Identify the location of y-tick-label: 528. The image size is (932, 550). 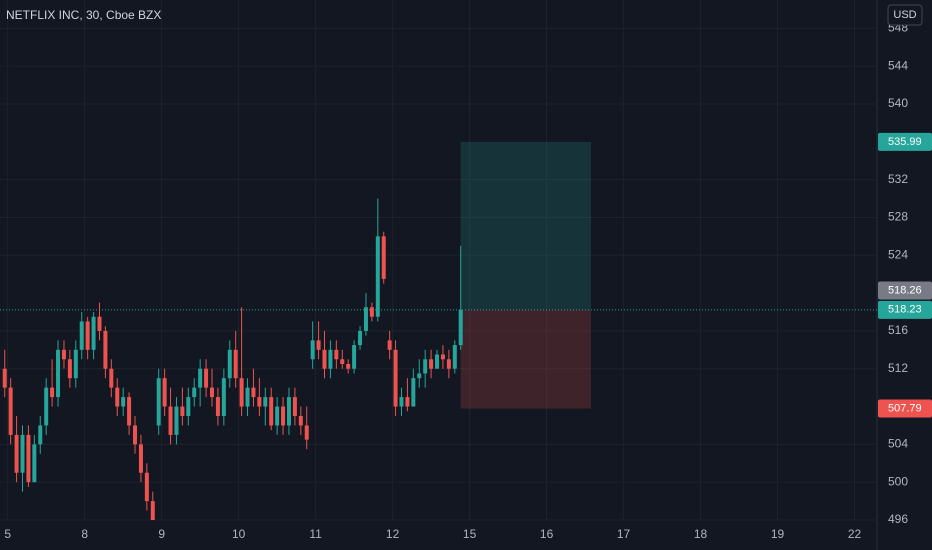
(898, 217).